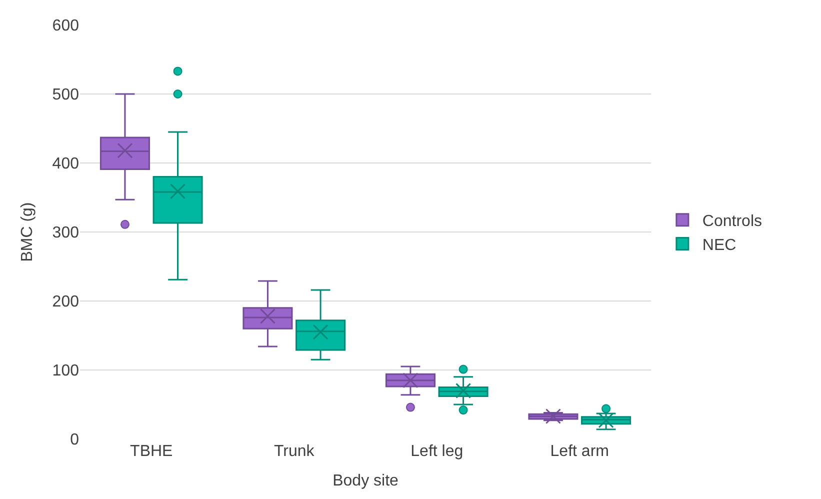 The width and height of the screenshot is (821, 499). Describe the element at coordinates (66, 26) in the screenshot. I see `y-tick-label: 600` at that location.